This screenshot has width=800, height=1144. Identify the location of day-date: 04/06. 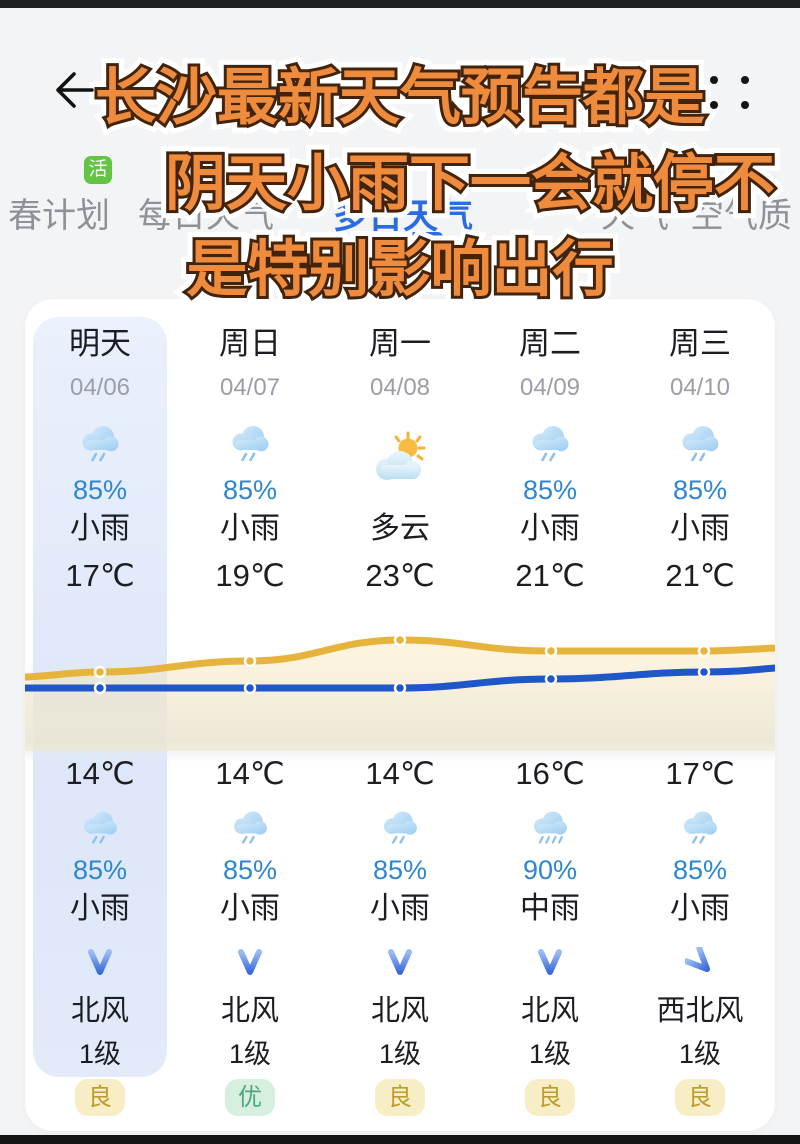
(100, 387).